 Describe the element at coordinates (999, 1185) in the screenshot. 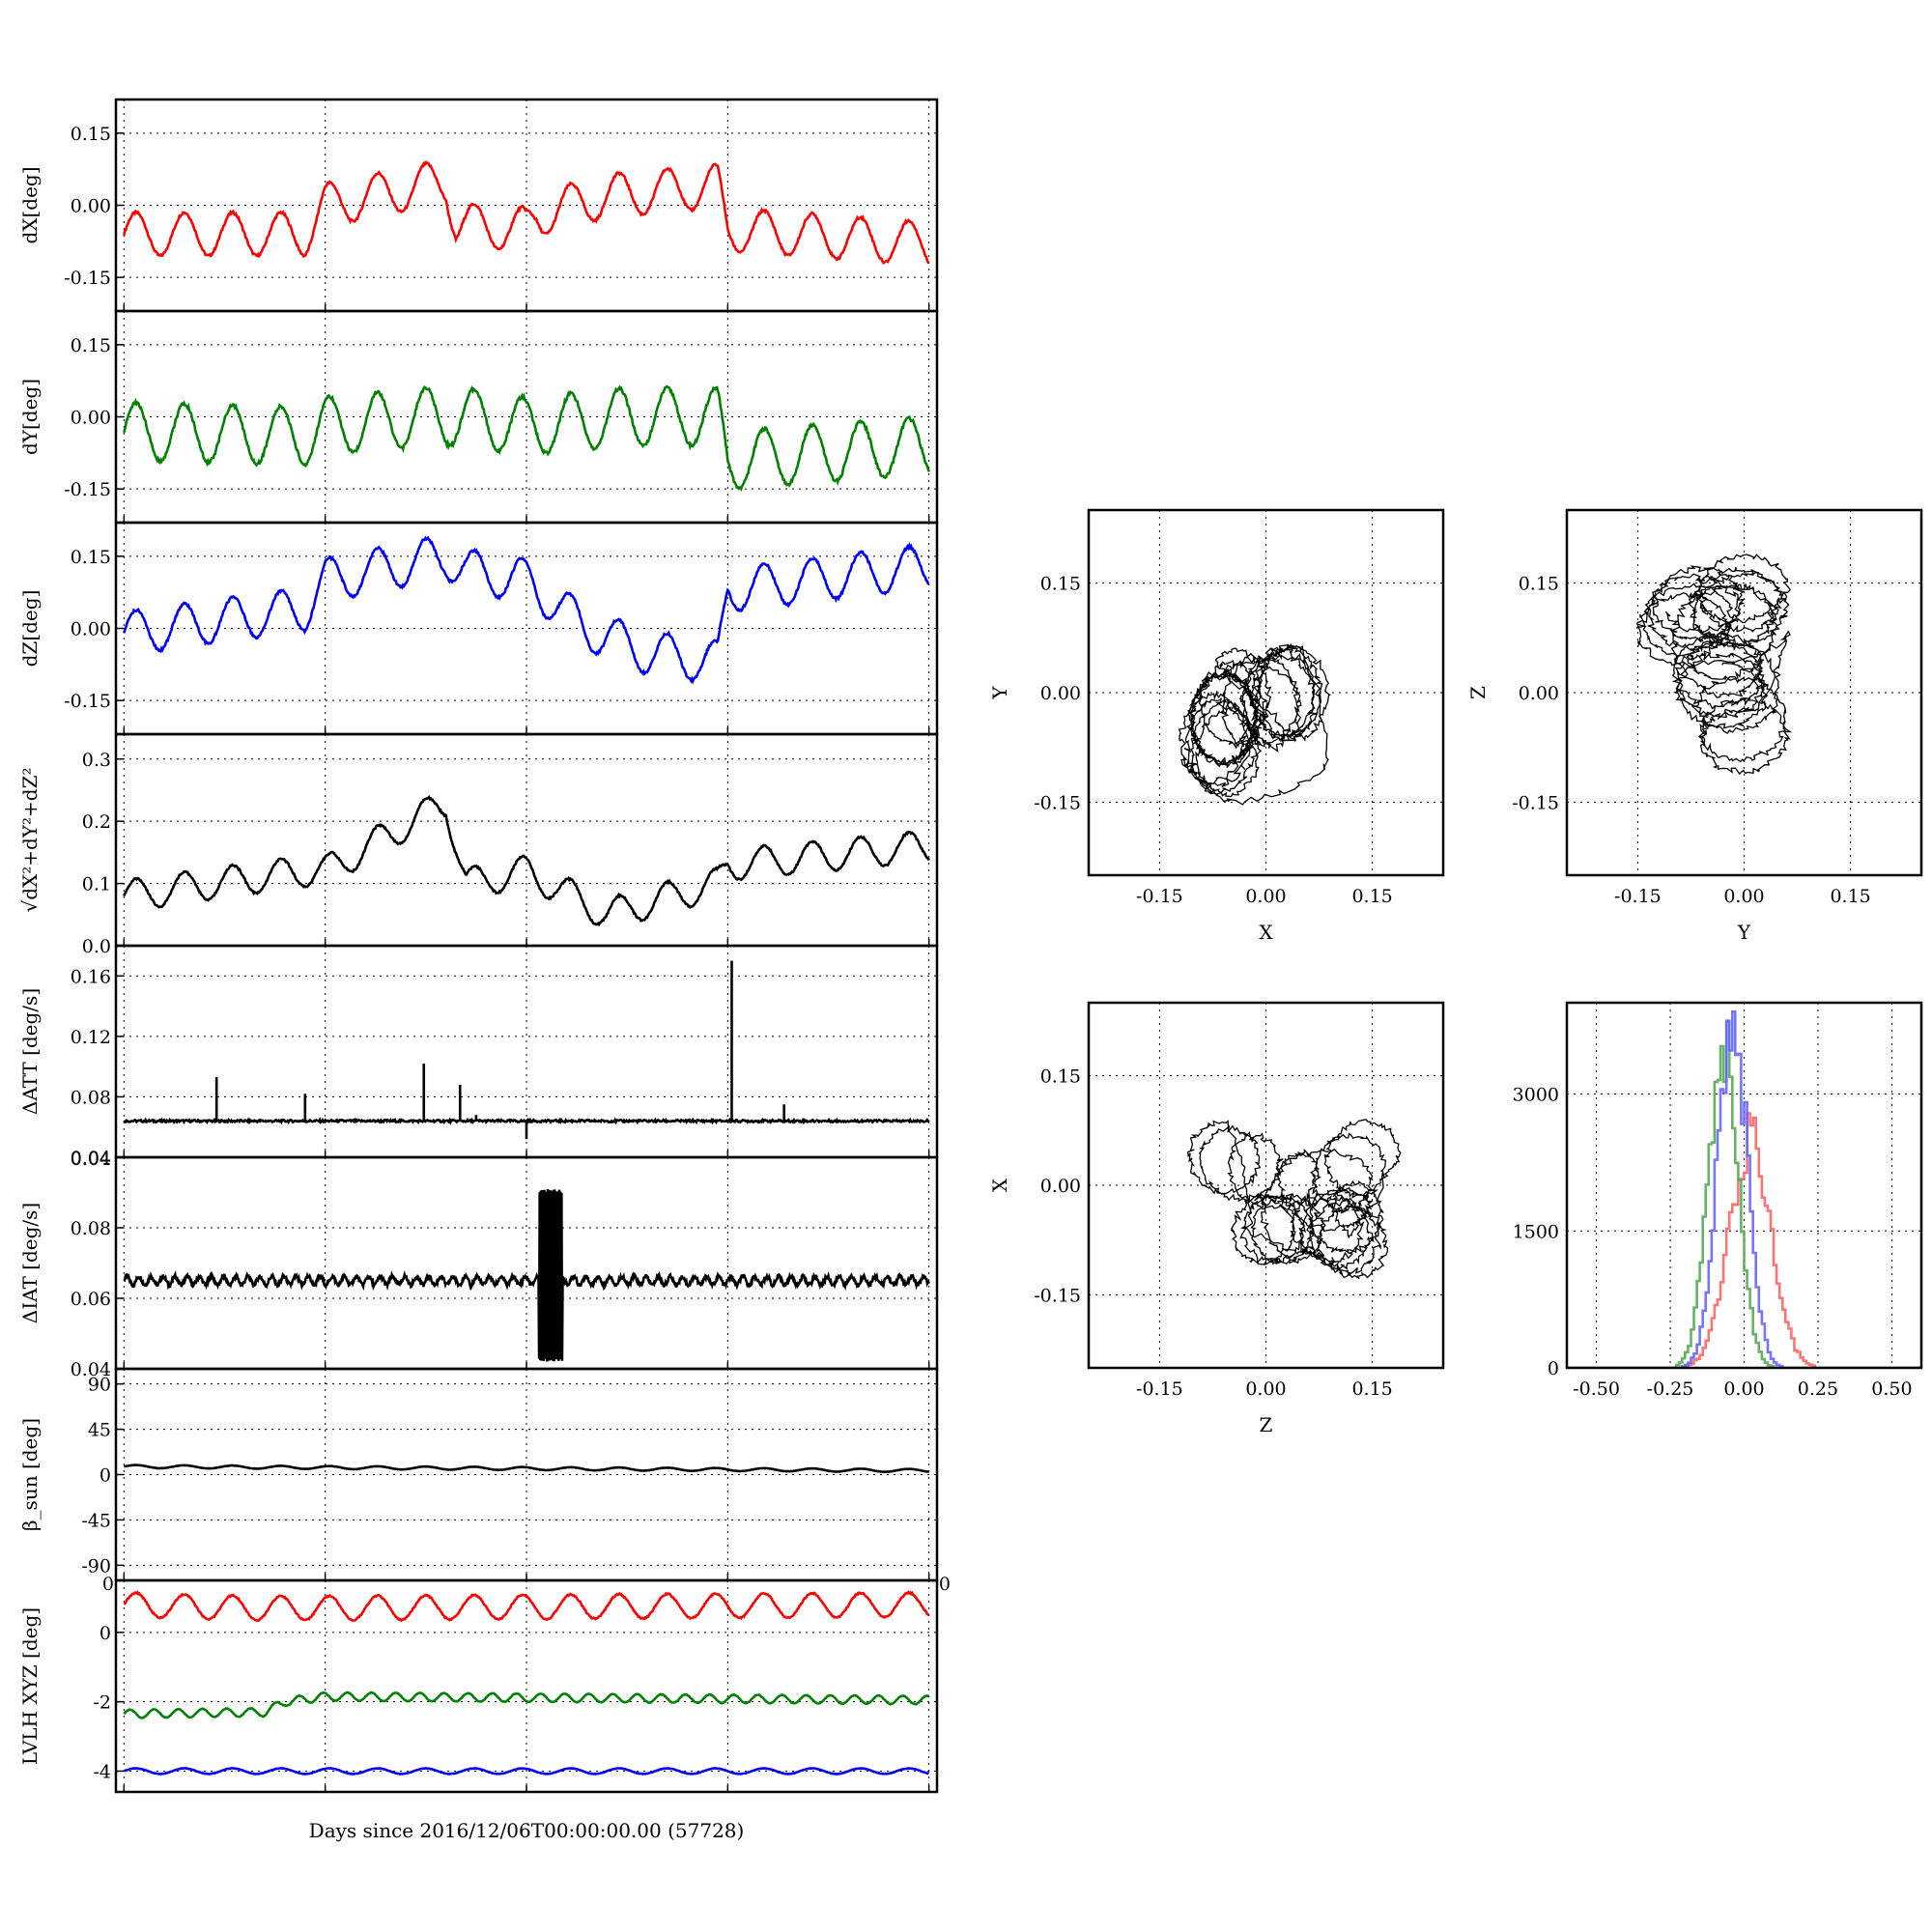

I see `y-axis-label: X` at that location.